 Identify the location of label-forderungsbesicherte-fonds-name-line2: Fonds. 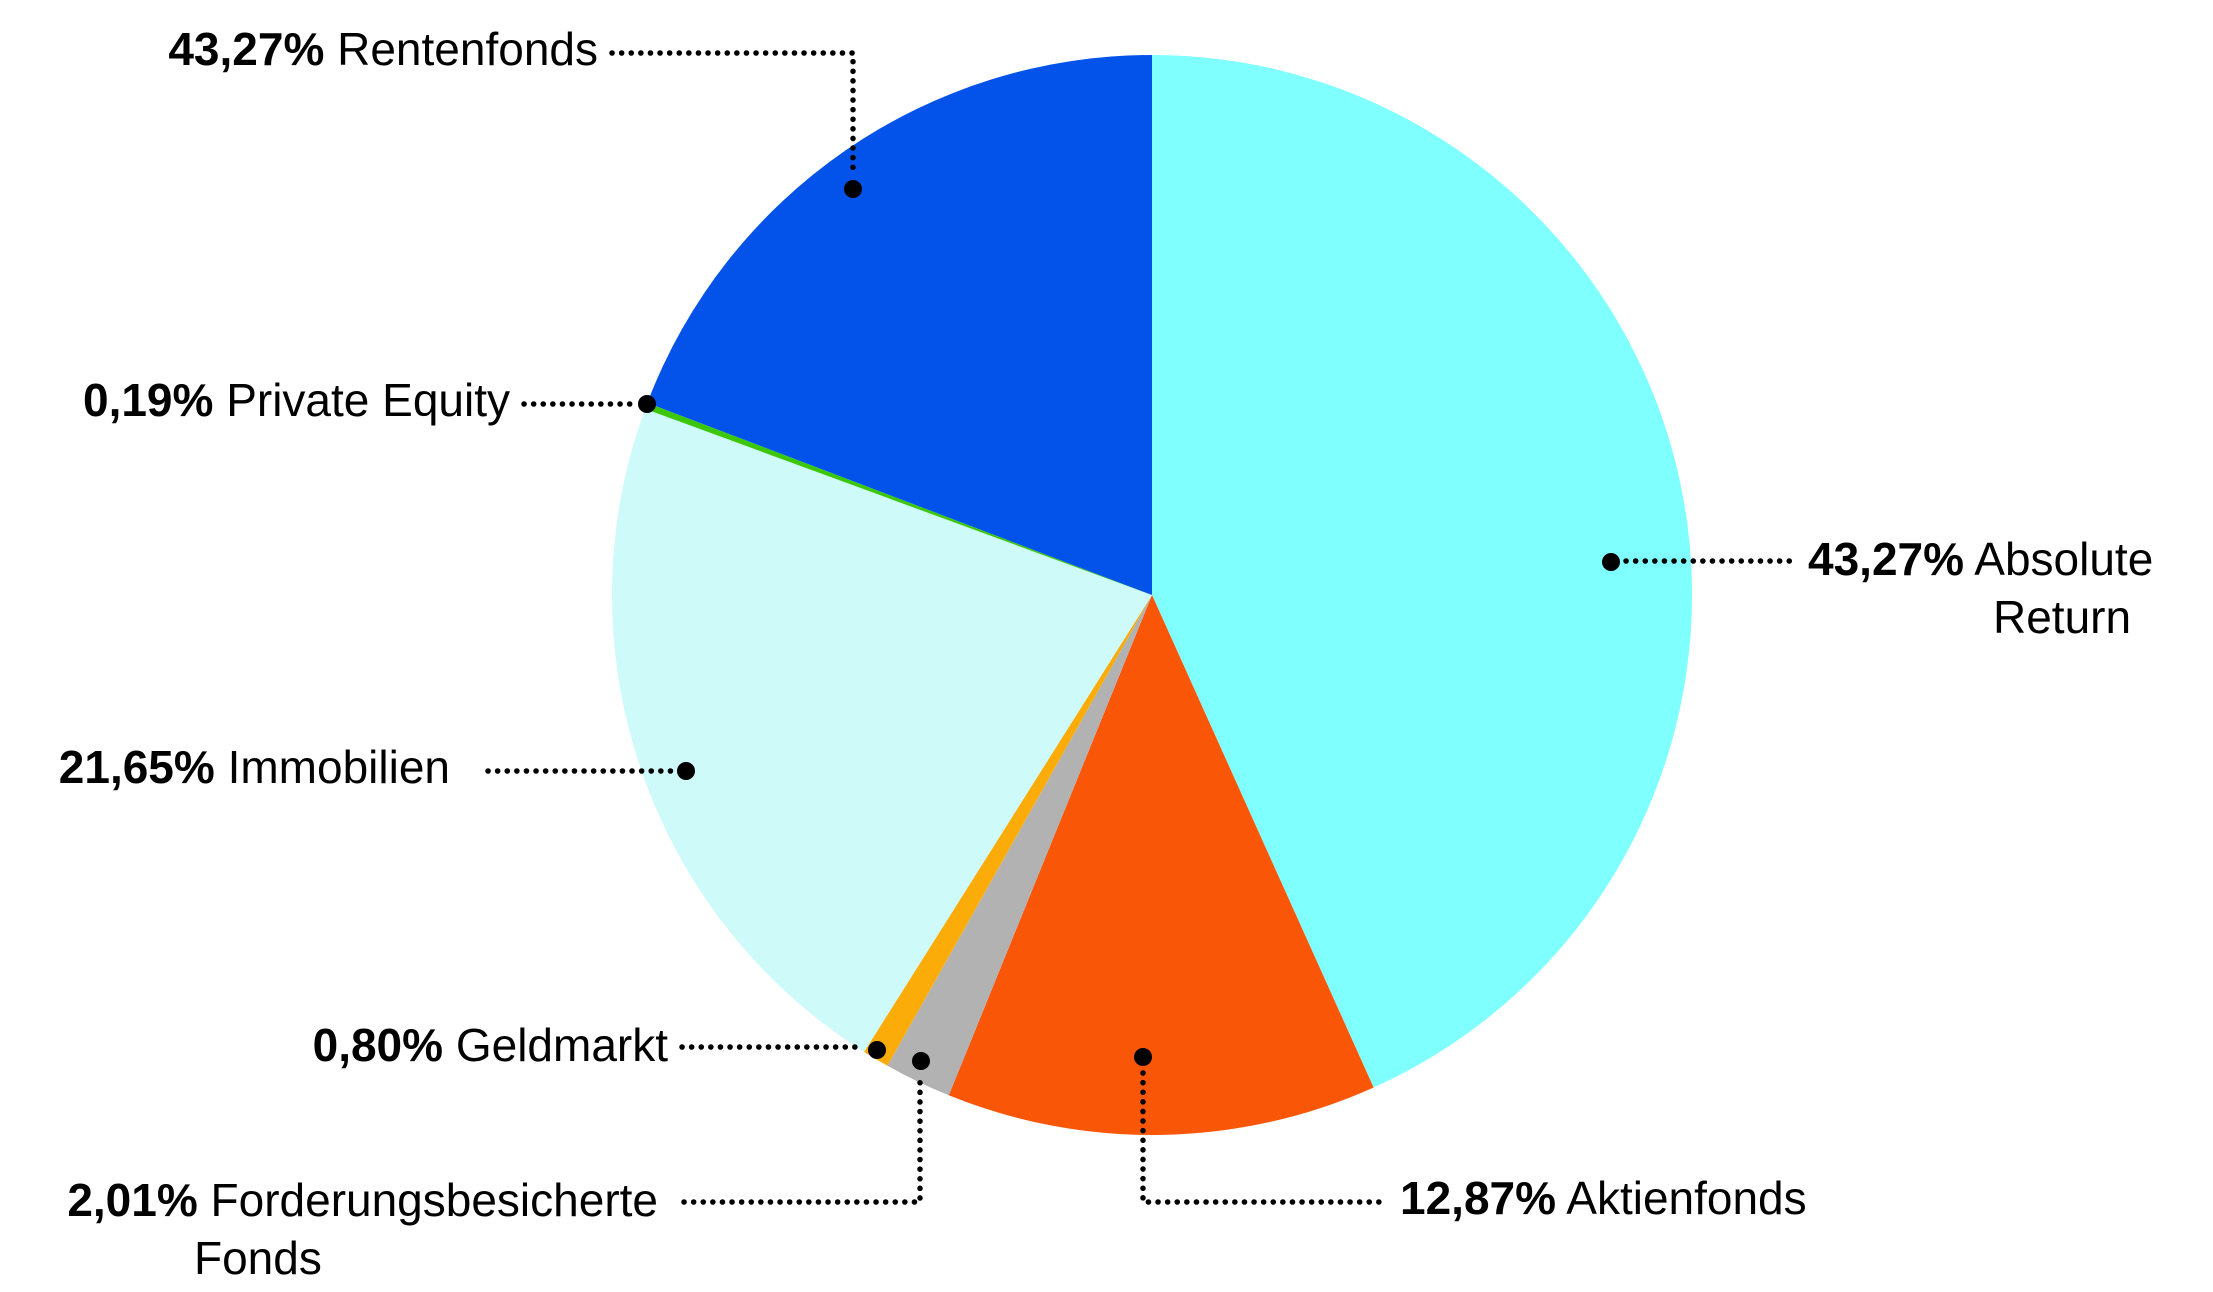
(258, 1258).